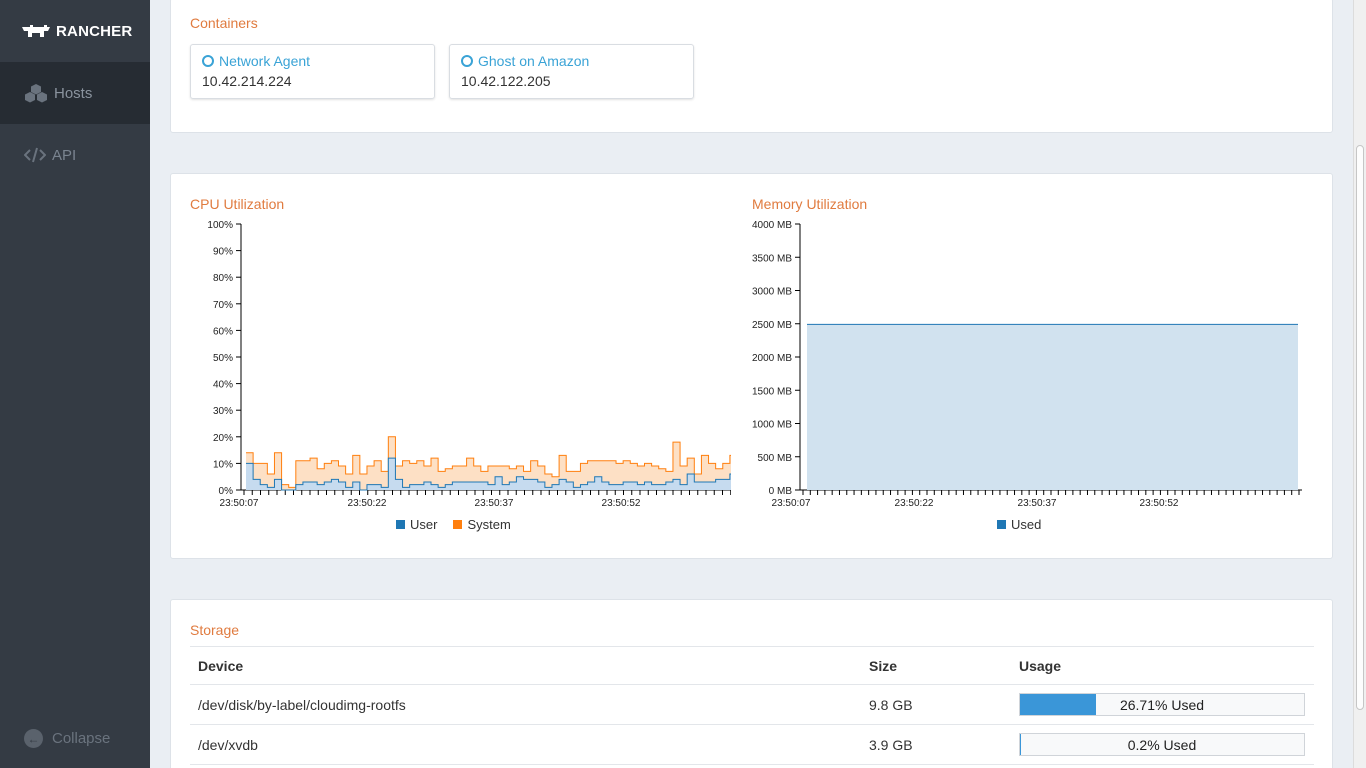  I want to click on scrollbar-thumb, so click(1360, 427).